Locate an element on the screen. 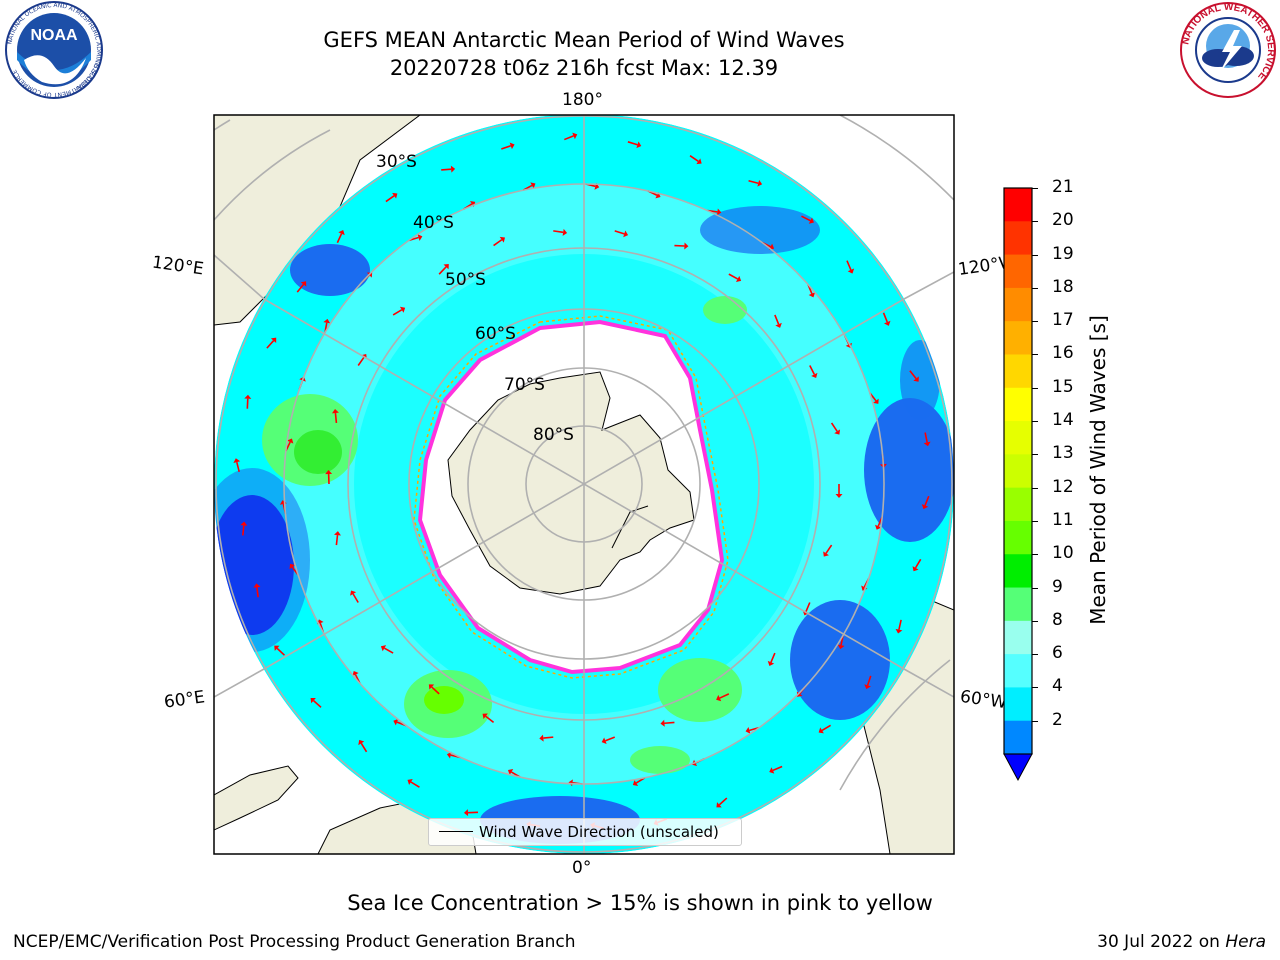 Image resolution: width=1280 pixels, height=960 pixels. colorbar-tick-label: 17 is located at coordinates (1063, 320).